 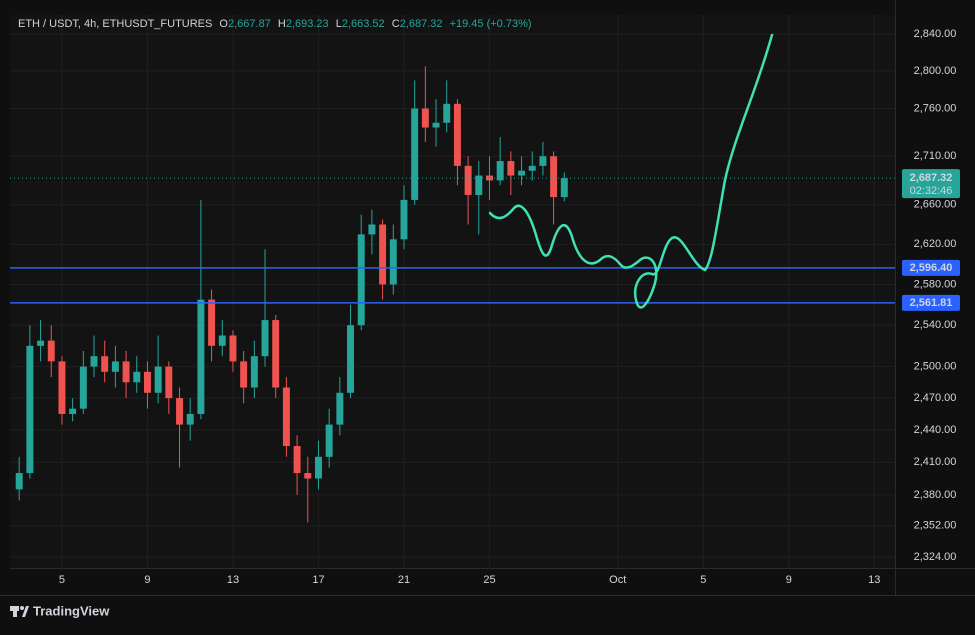 What do you see at coordinates (935, 156) in the screenshot?
I see `y-tick-label: 2,710.00` at bounding box center [935, 156].